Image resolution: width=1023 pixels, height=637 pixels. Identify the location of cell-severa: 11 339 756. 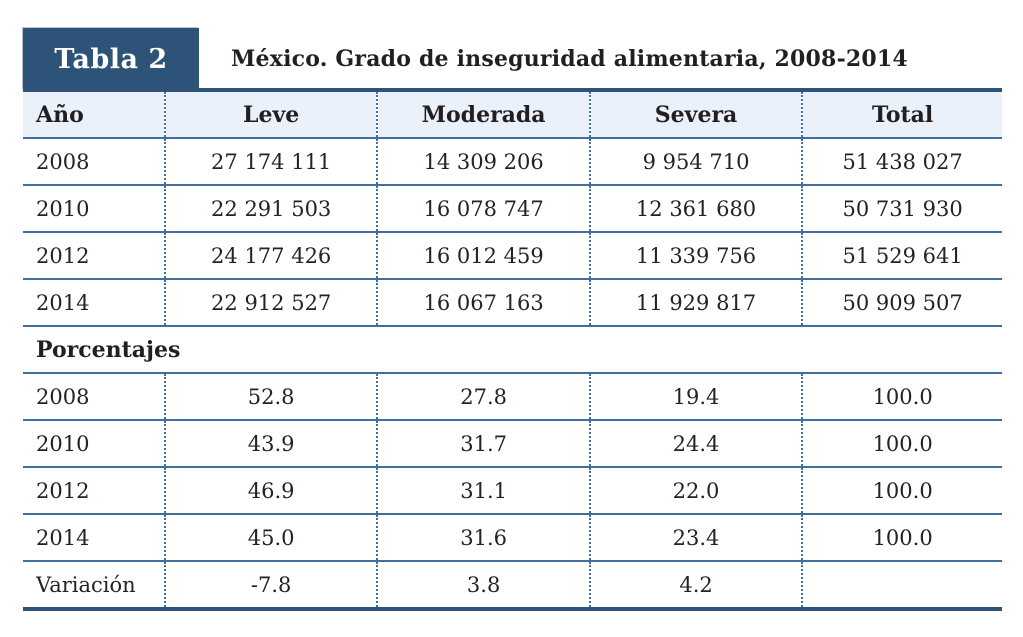
(695, 255).